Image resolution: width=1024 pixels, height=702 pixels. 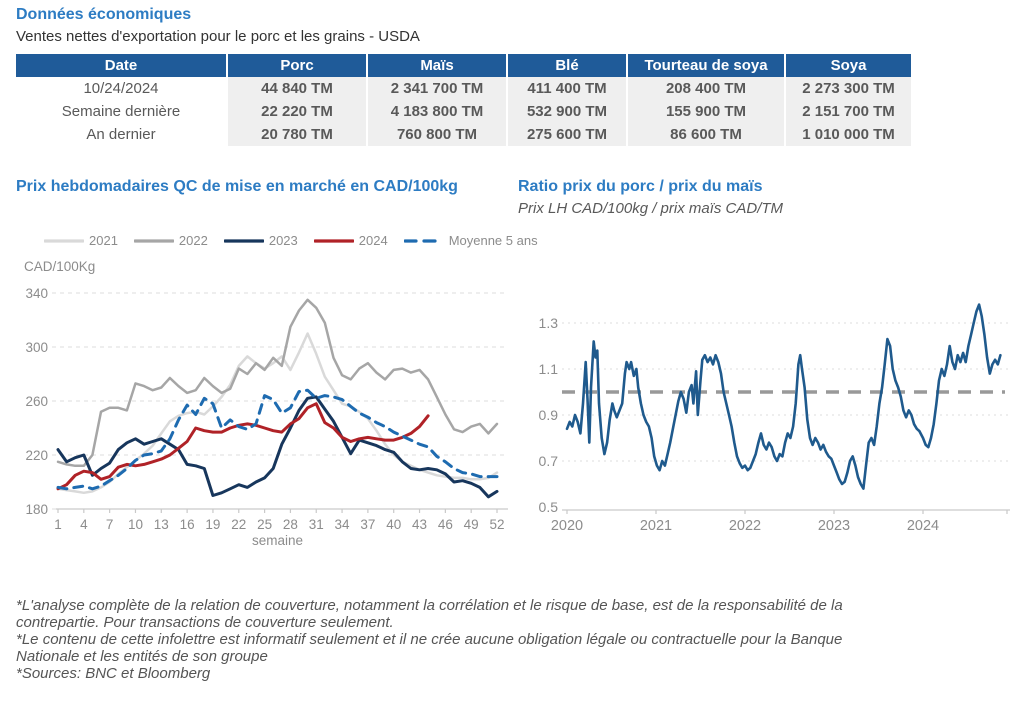 I want to click on y-tick-label: 180, so click(x=36, y=509).